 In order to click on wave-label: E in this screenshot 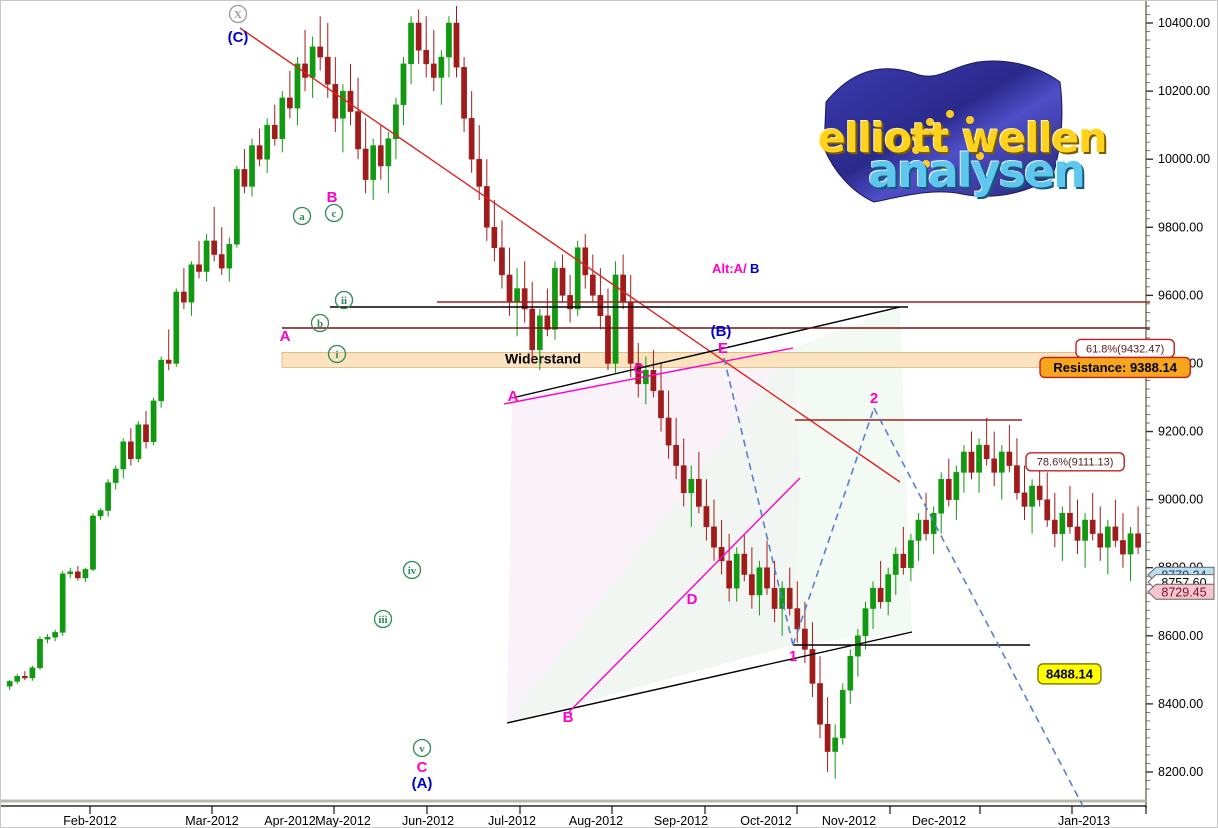, I will do `click(723, 348)`.